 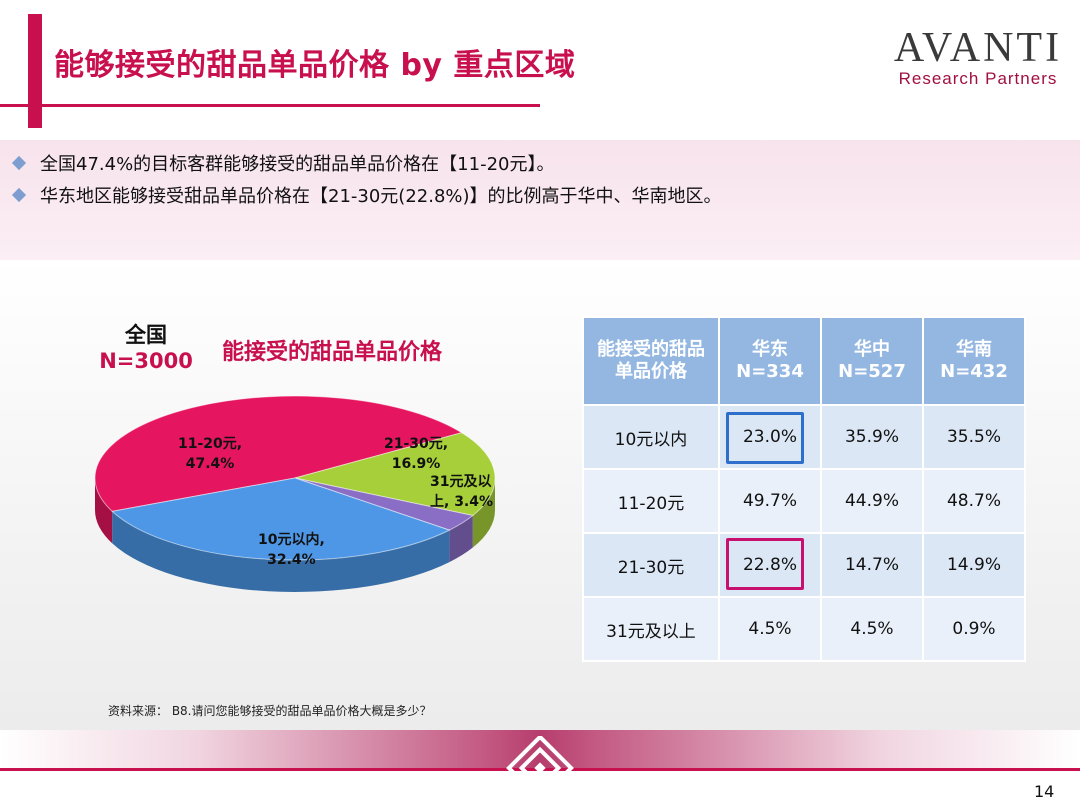 What do you see at coordinates (291, 550) in the screenshot?
I see `slice-label-under-10: 10元以内, 32.4%` at bounding box center [291, 550].